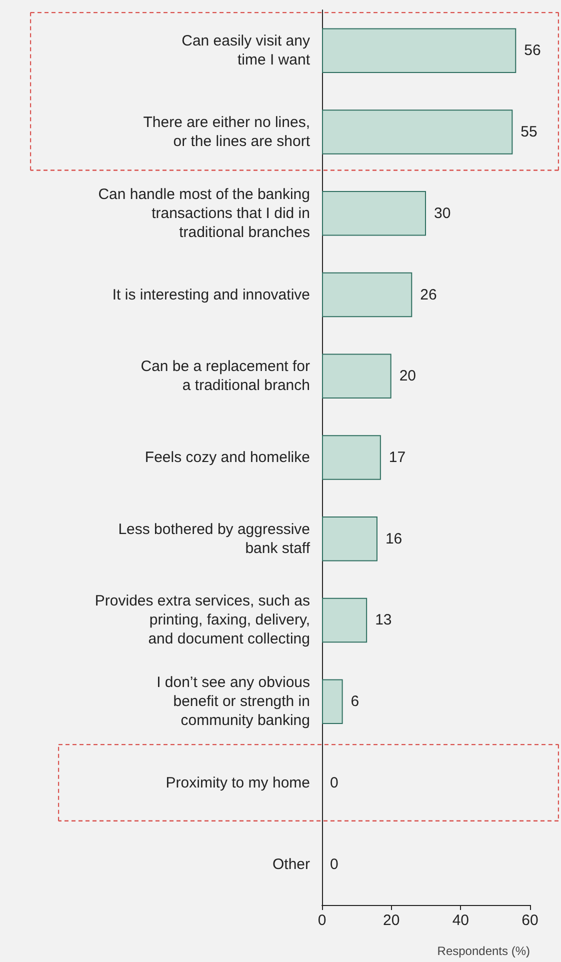 Image resolution: width=561 pixels, height=962 pixels. Describe the element at coordinates (393, 539) in the screenshot. I see `data-label: 16` at that location.